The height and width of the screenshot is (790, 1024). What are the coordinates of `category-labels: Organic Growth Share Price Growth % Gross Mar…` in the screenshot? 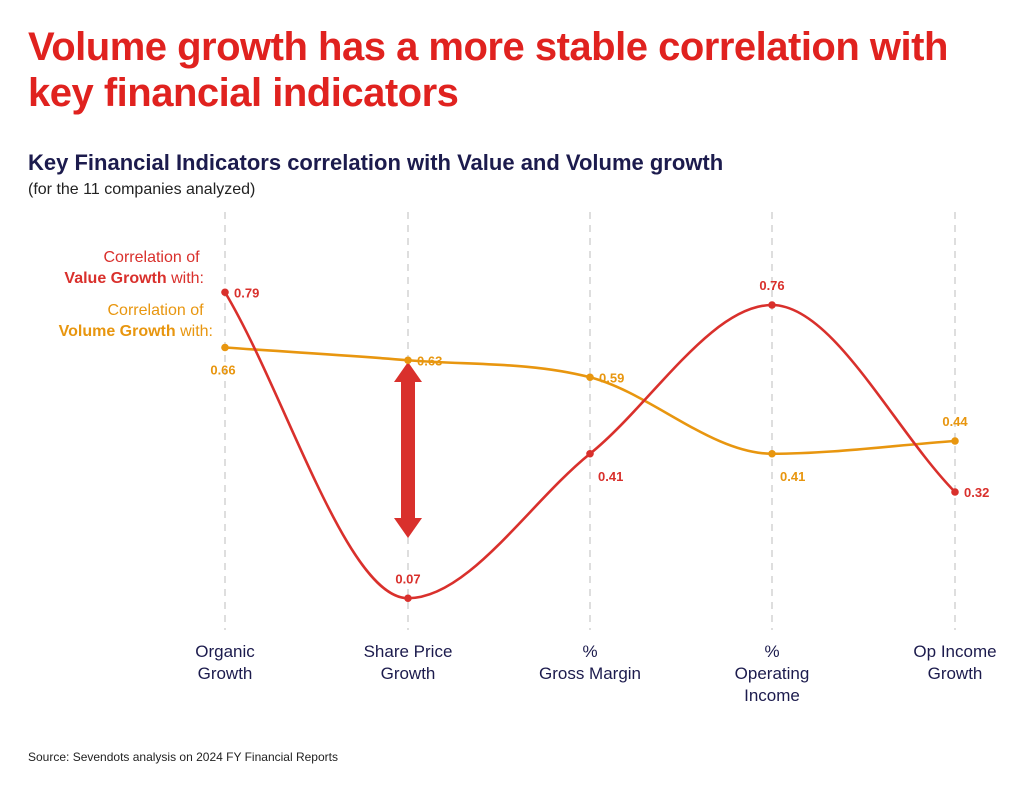 It's located at (595, 673).